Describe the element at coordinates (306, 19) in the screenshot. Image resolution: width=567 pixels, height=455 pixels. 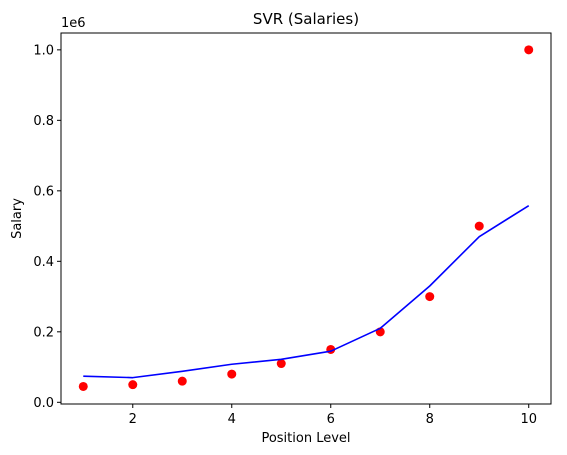
I see `chart-title: SVR (Salaries)` at that location.